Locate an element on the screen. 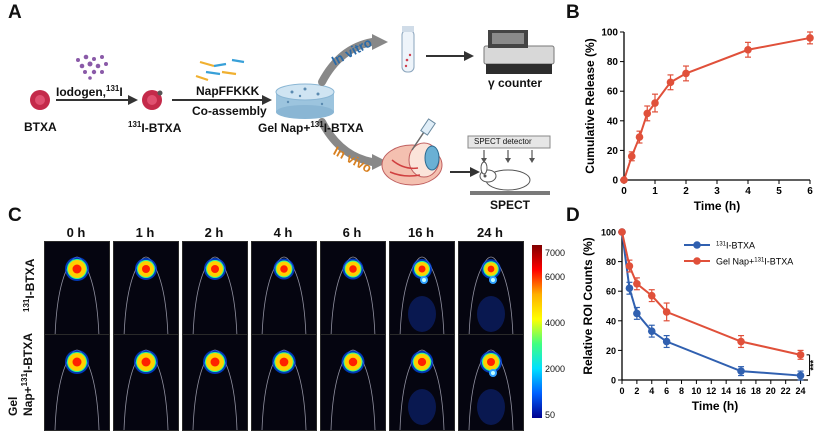  labeled-cell-icon is located at coordinates (152, 100).